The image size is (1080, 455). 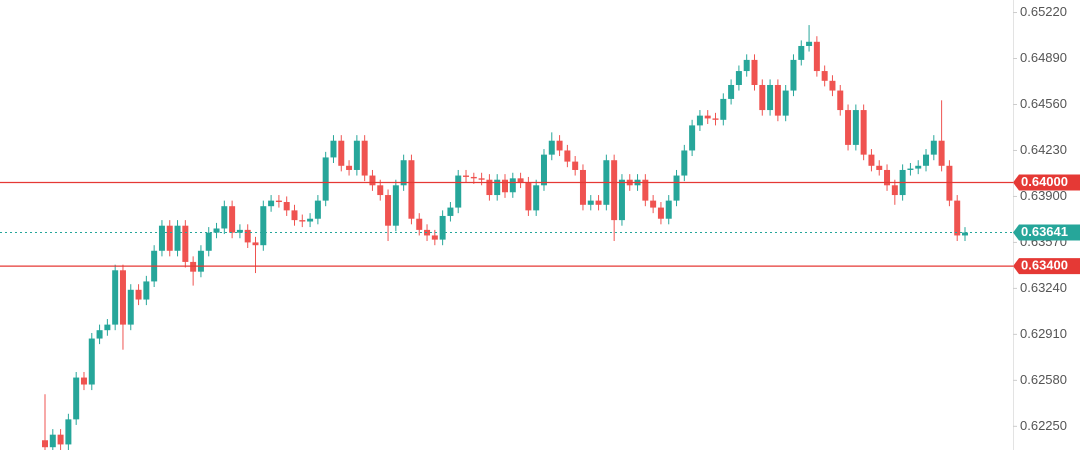 What do you see at coordinates (1043, 57) in the screenshot?
I see `y-tick-label: 0.64890` at bounding box center [1043, 57].